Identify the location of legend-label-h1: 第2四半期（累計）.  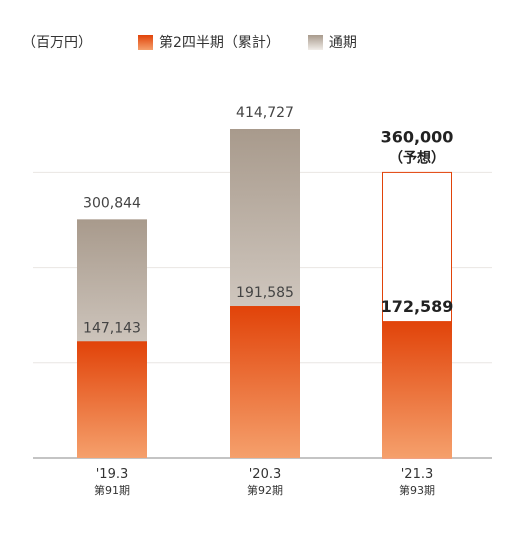
(219, 43).